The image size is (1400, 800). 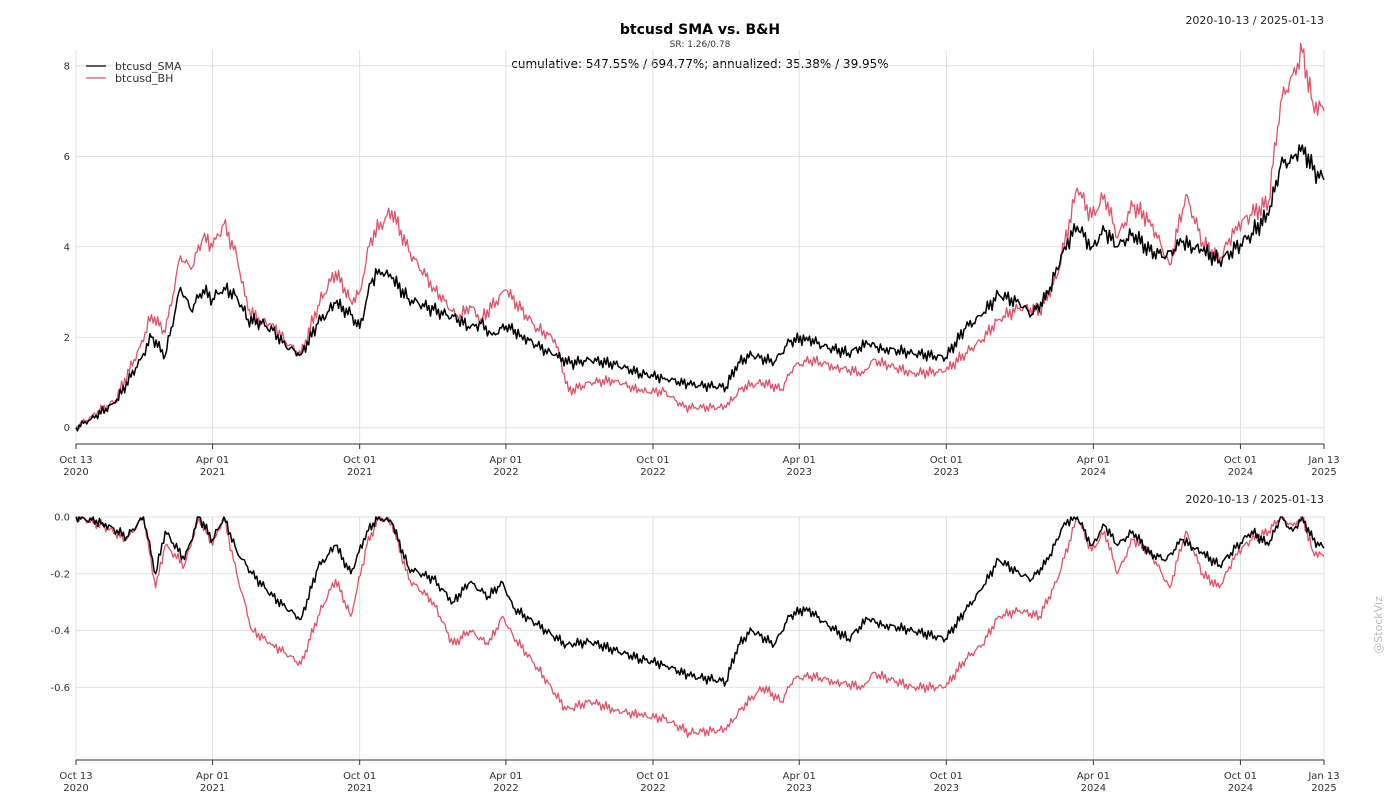 I want to click on y-tick-label: 6, so click(x=67, y=157).